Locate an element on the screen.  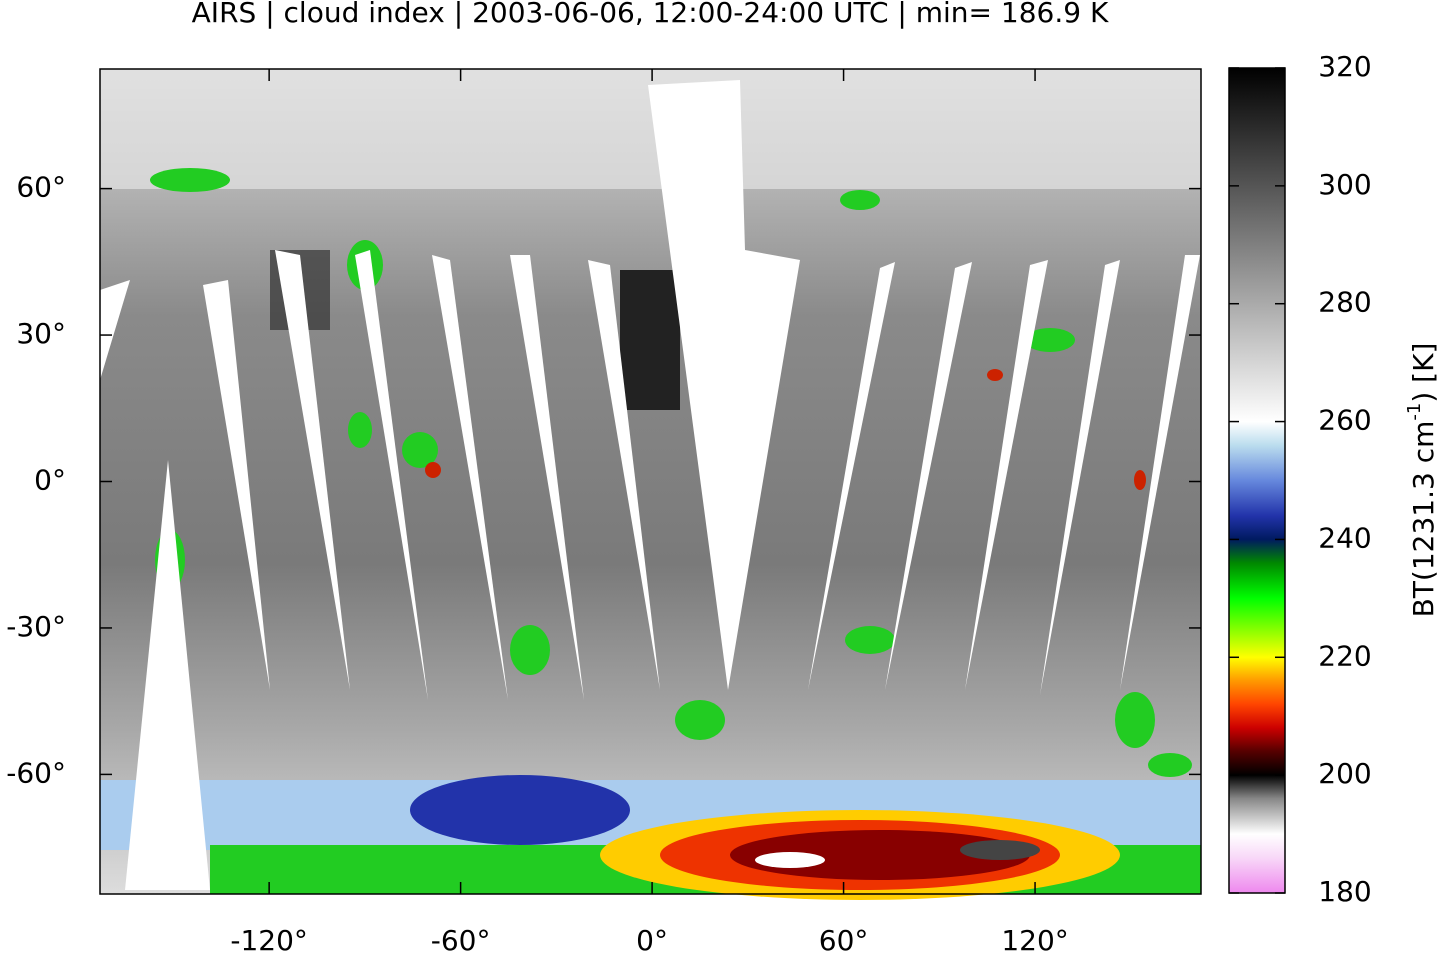
x-tick-label: 60° is located at coordinates (844, 940).